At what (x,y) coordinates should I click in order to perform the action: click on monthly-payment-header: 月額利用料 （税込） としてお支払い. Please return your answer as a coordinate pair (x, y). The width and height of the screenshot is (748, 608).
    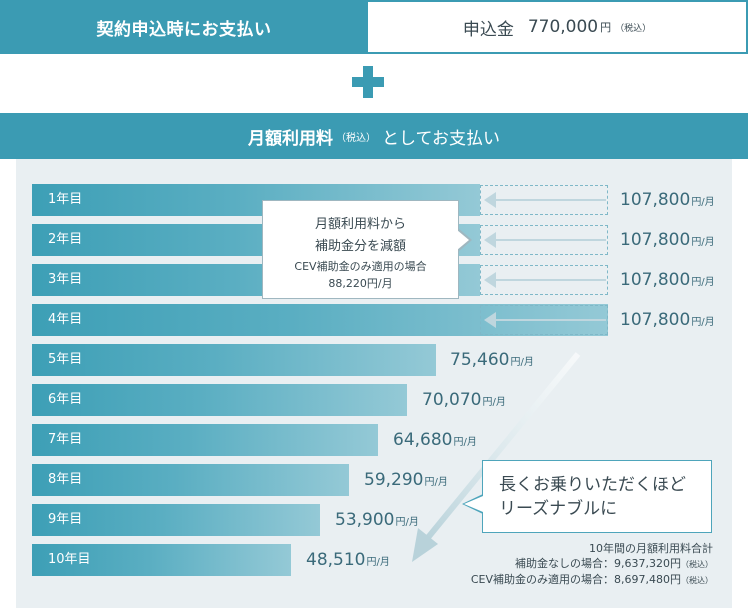
    Looking at the image, I should click on (374, 136).